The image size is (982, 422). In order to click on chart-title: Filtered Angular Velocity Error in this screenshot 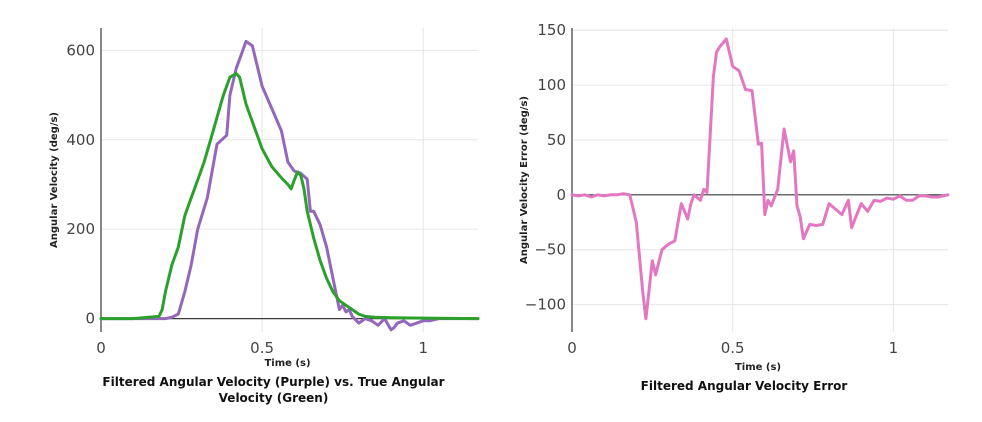, I will do `click(744, 386)`.